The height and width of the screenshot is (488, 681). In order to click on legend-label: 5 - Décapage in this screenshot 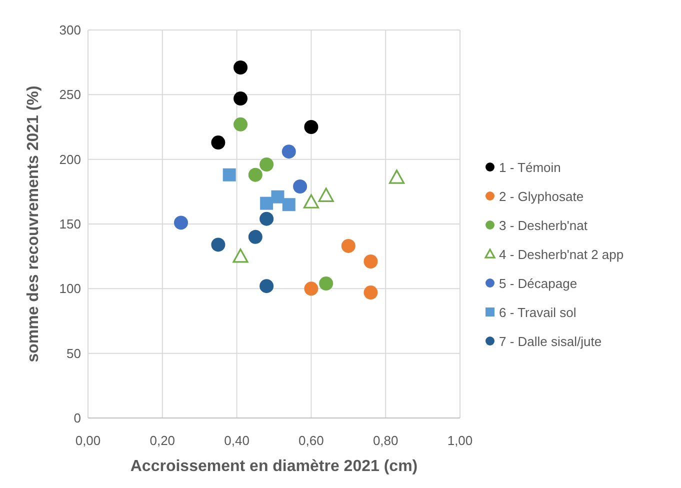, I will do `click(538, 283)`.